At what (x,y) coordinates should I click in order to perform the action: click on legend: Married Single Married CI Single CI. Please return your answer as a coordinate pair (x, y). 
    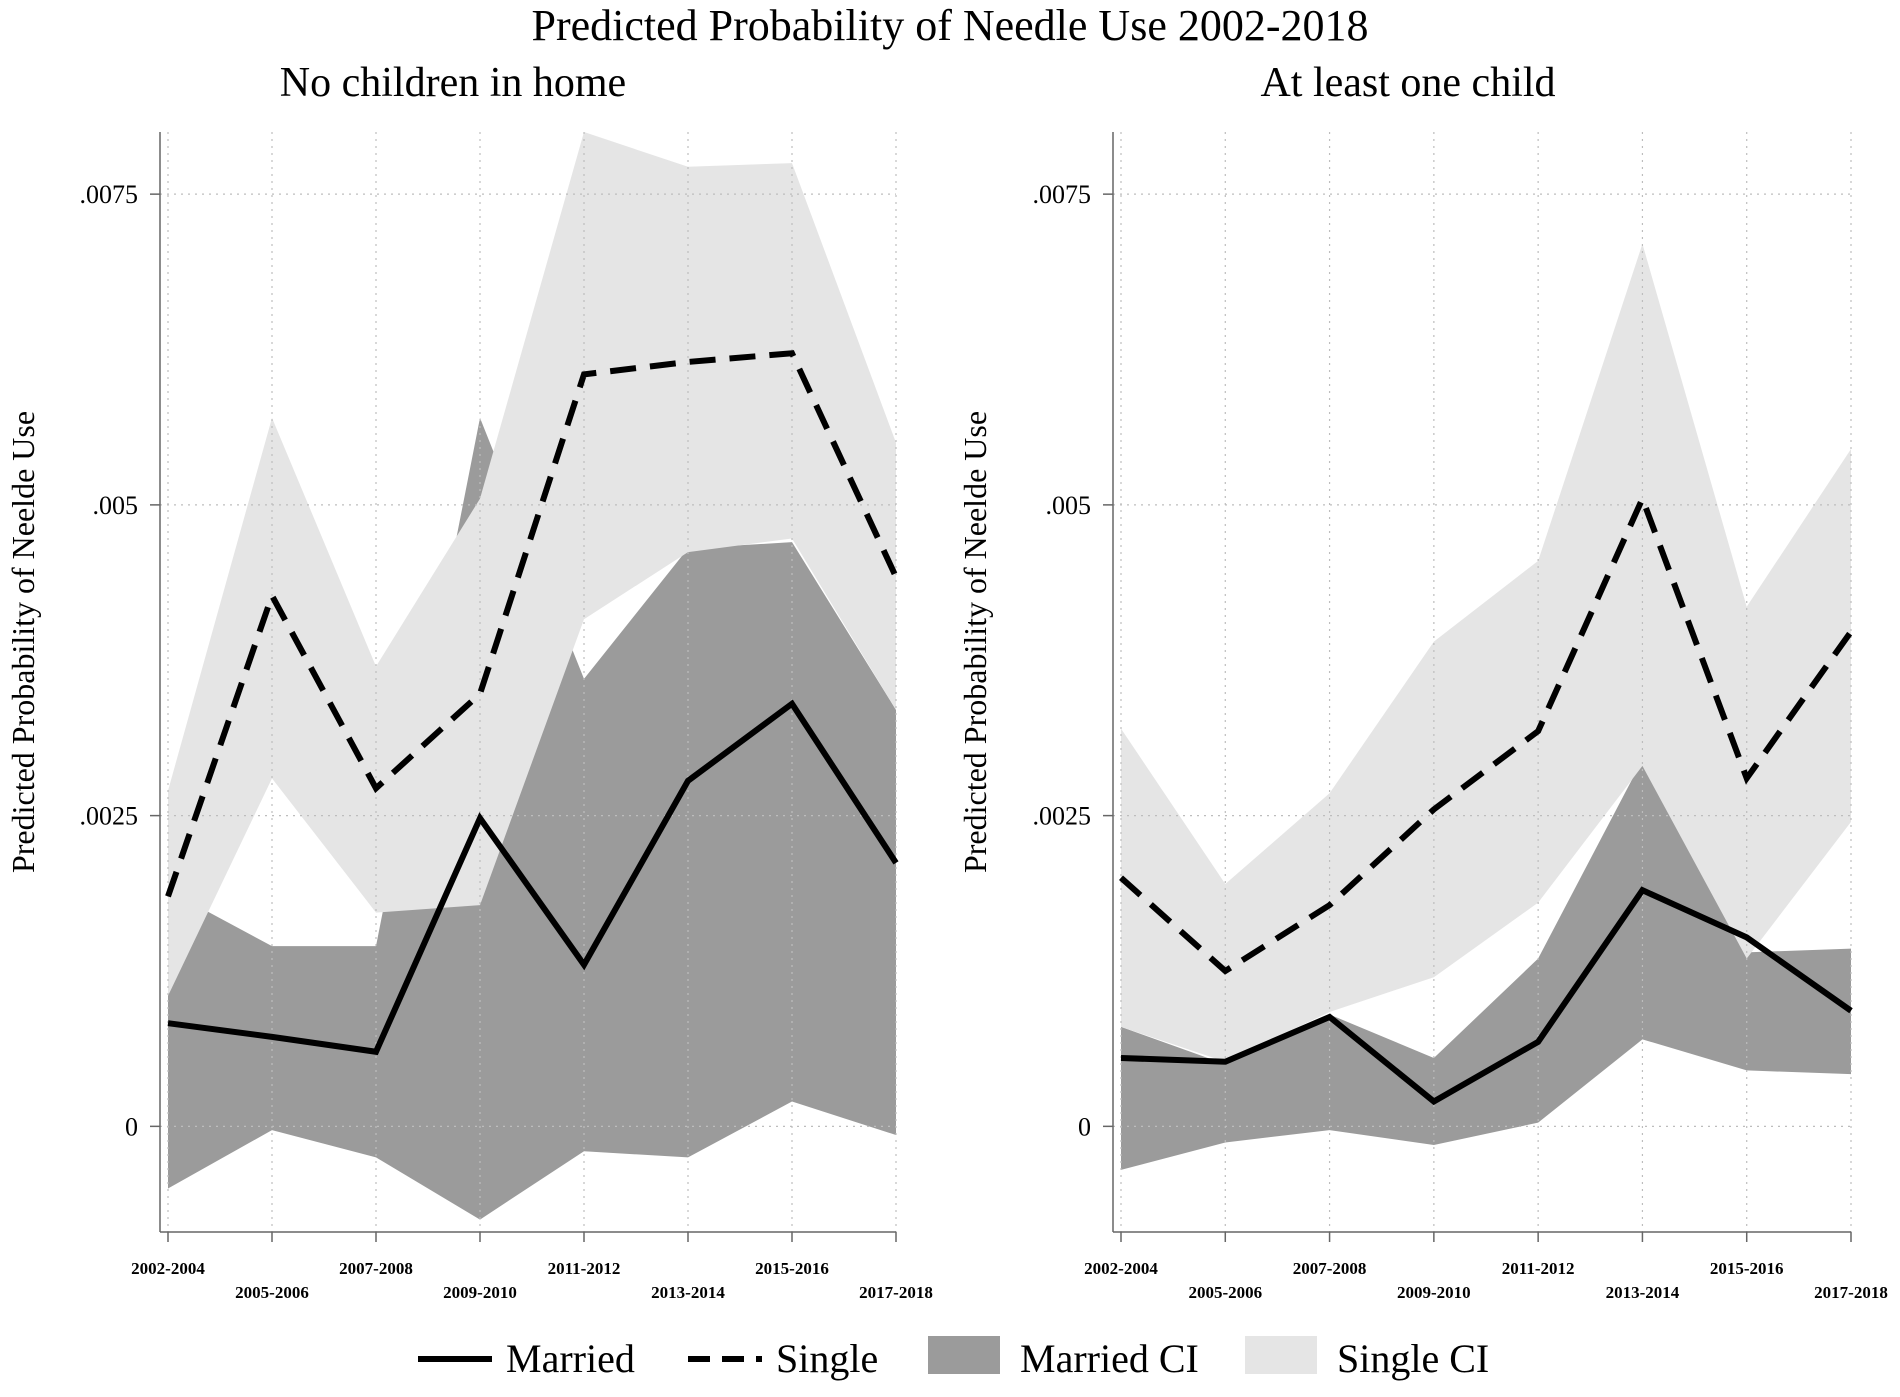
    Looking at the image, I should click on (953, 1358).